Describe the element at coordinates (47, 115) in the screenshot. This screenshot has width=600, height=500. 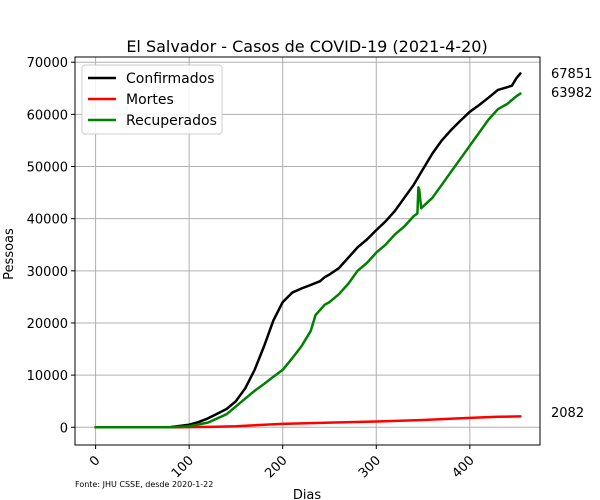
I see `y-tick-label: 60000` at that location.